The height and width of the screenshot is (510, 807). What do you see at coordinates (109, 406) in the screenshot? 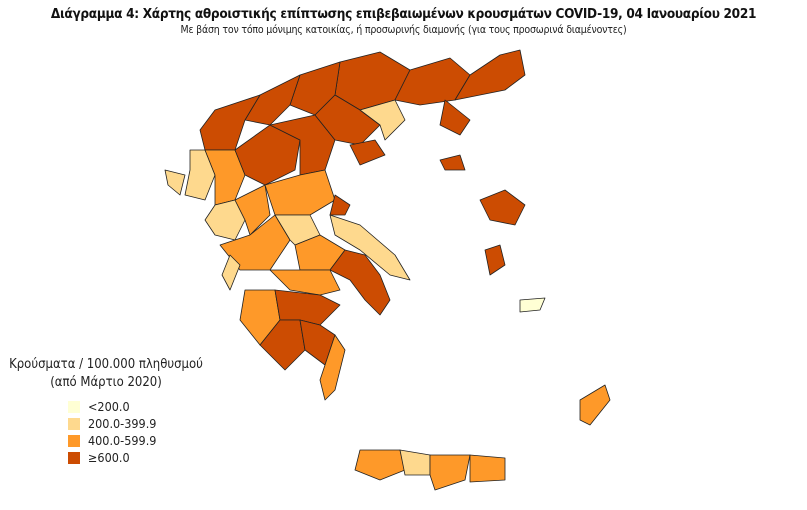
I see `legend-label: <200.0` at bounding box center [109, 406].